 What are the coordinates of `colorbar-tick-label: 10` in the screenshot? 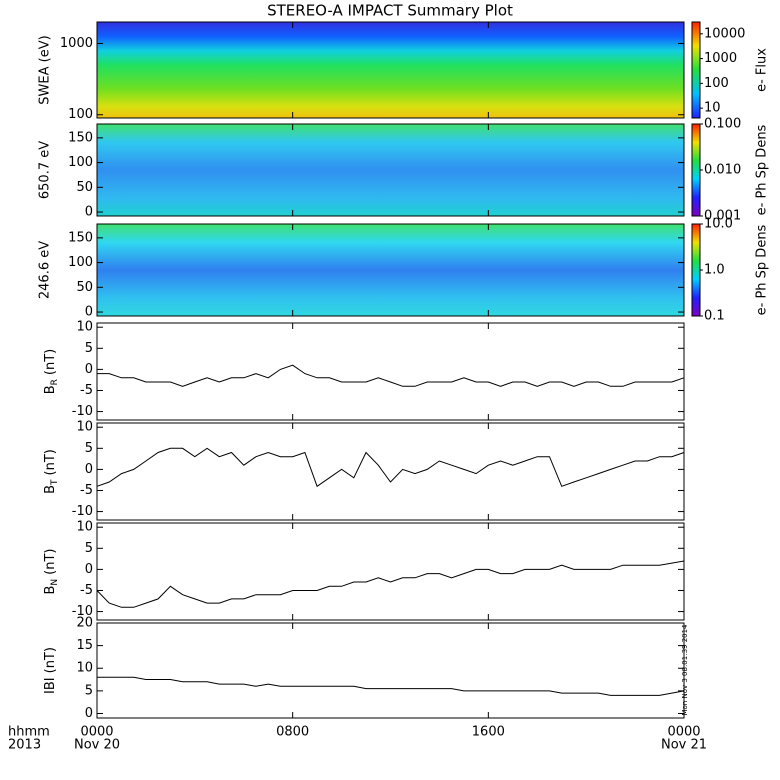 It's located at (712, 108).